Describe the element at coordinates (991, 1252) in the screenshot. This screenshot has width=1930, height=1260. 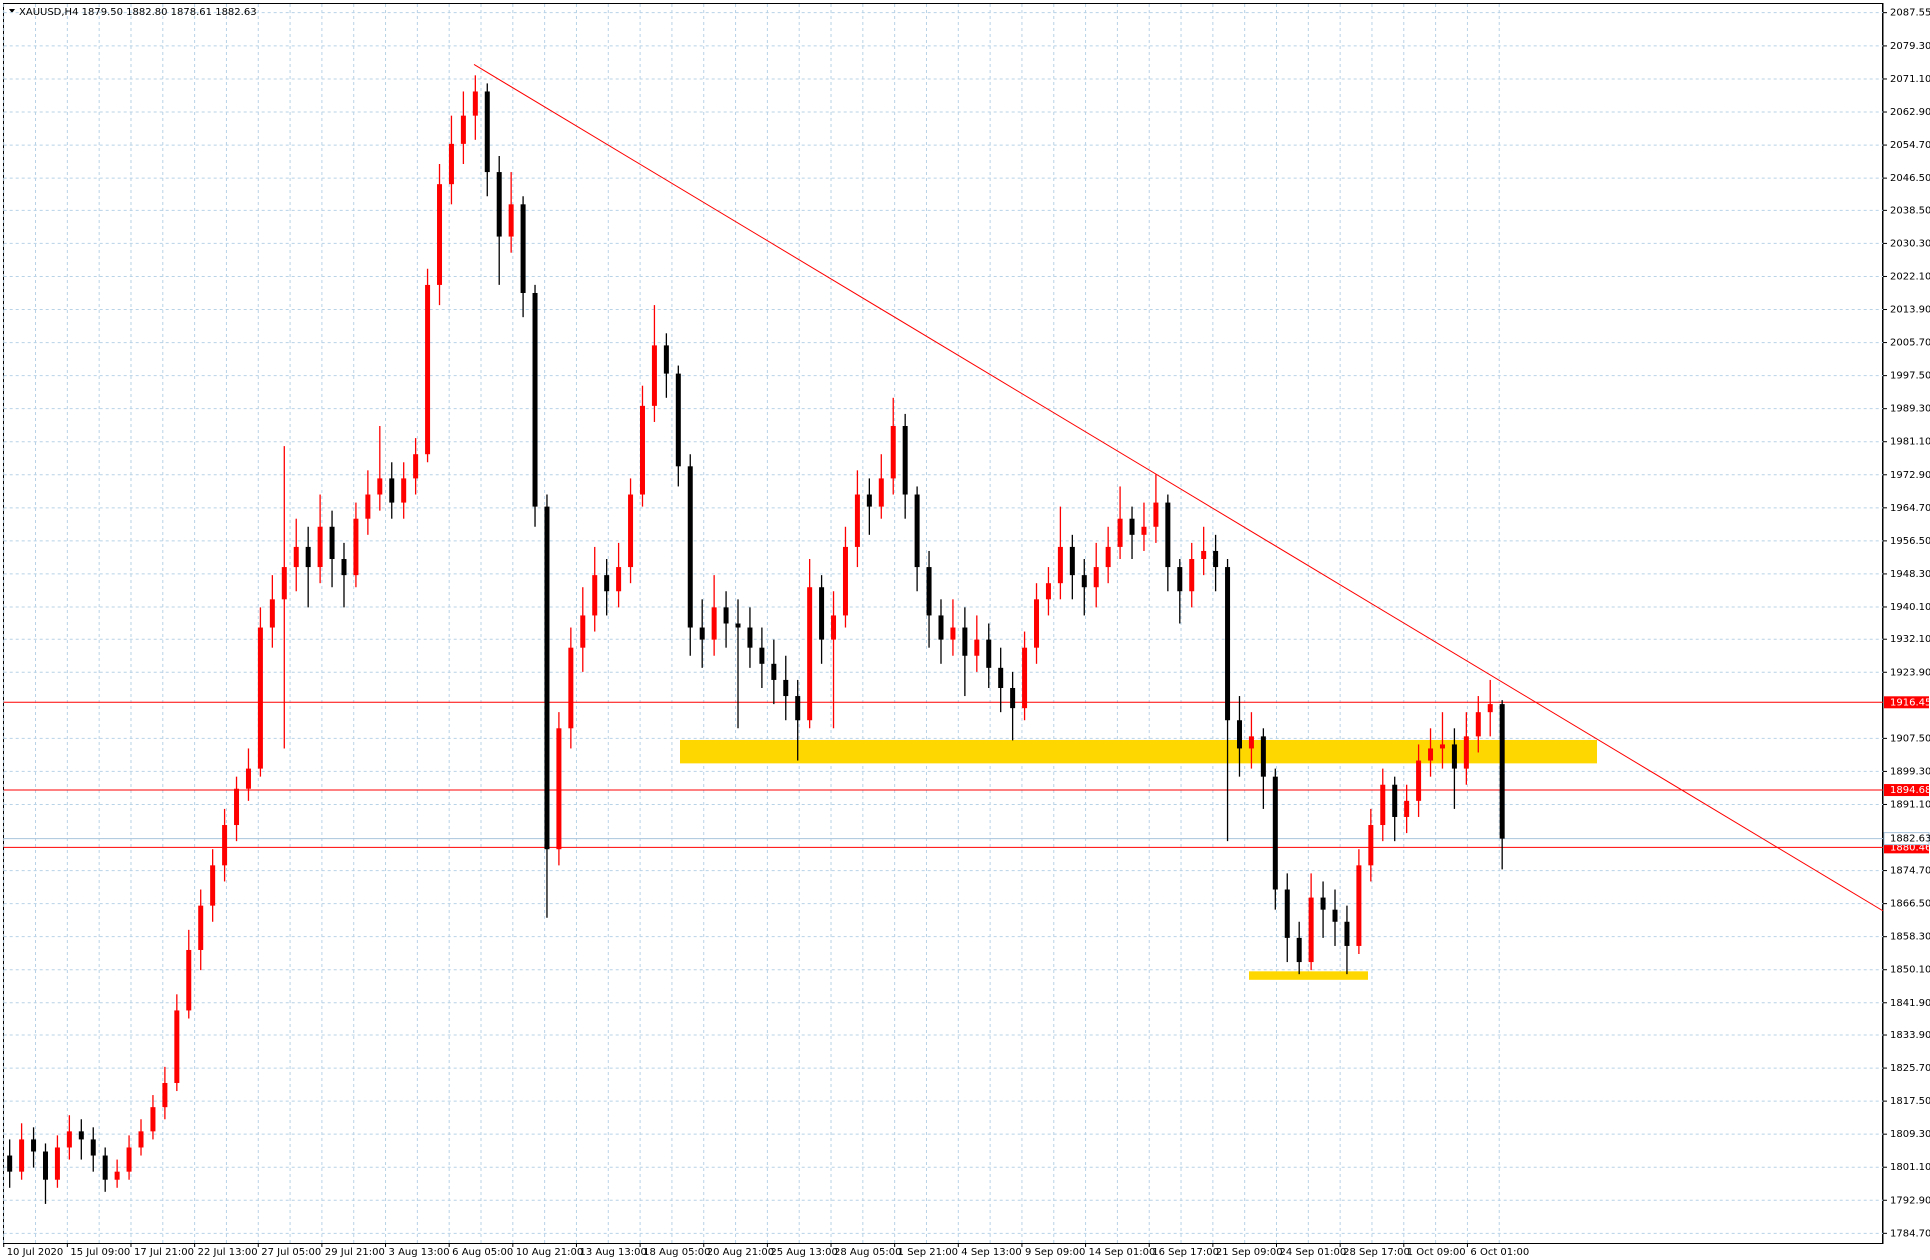
I see `x-tick-label: 4 Sep 13:00` at that location.